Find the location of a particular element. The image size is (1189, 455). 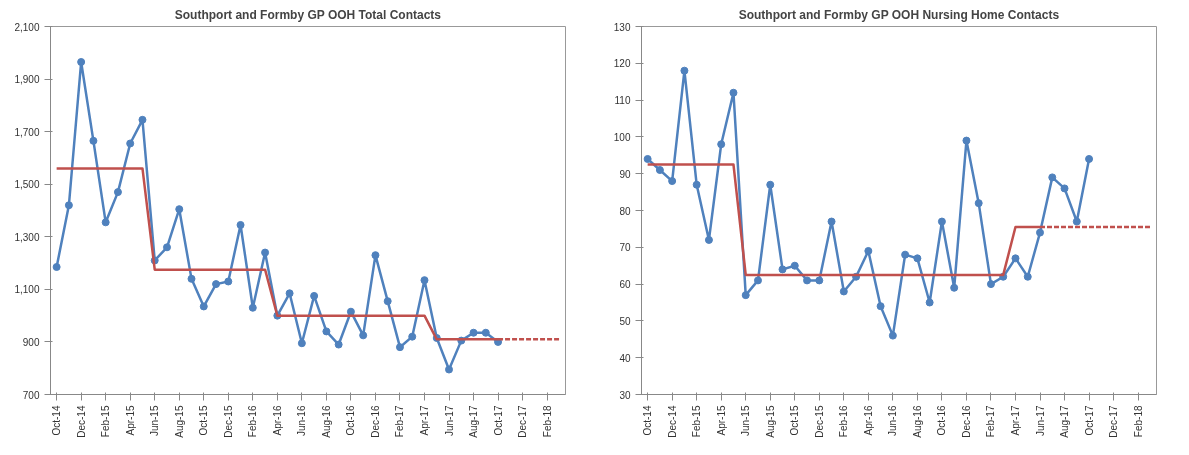

y-tick-label: 100 is located at coordinates (622, 137).